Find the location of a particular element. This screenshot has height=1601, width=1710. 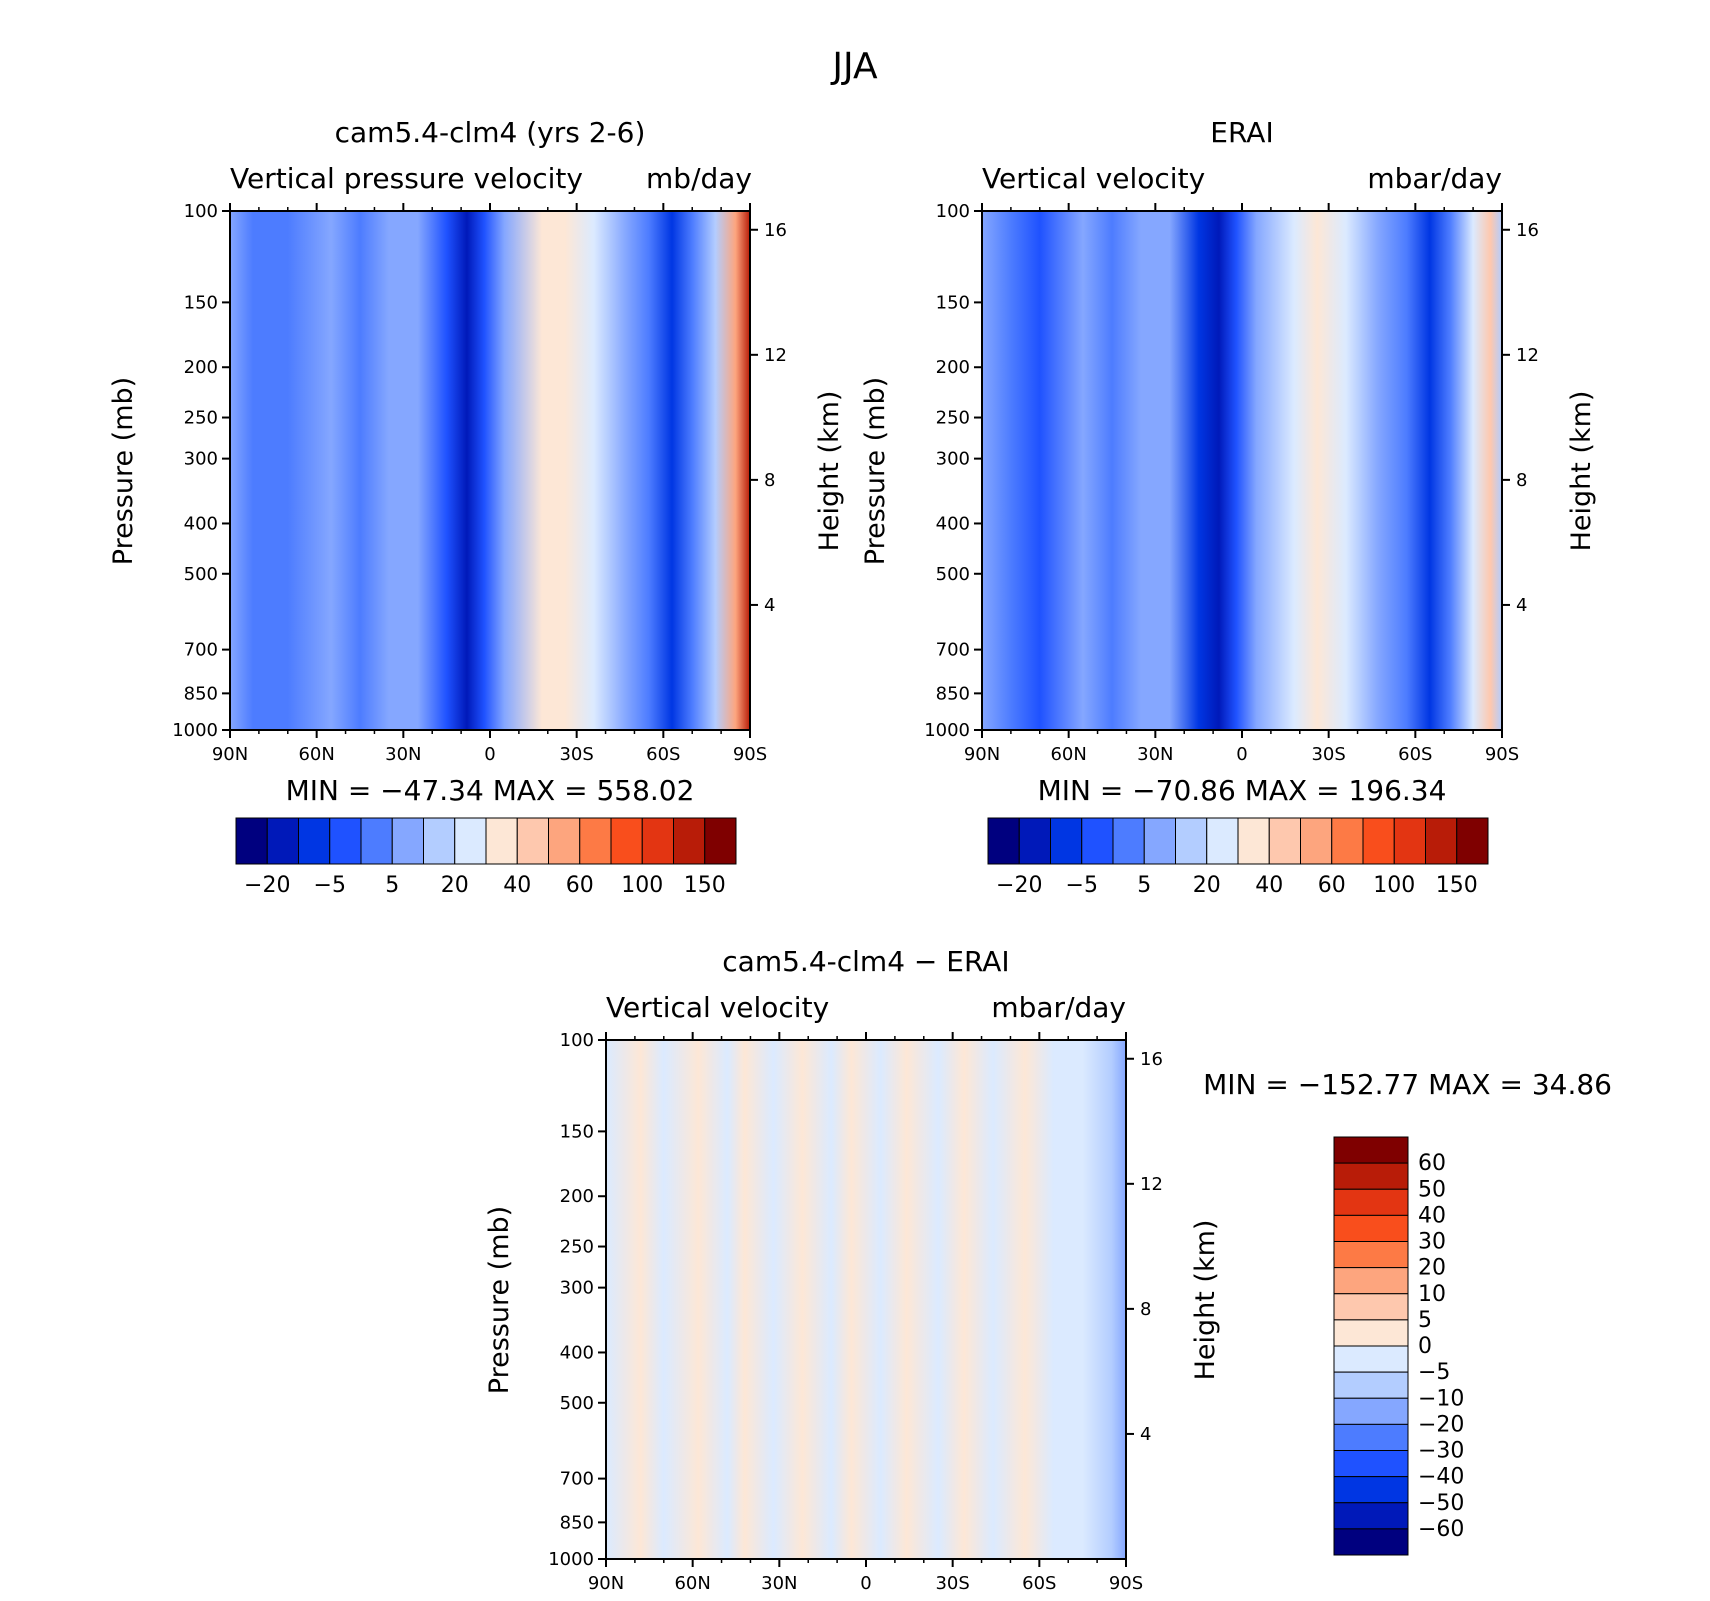

colorbar-label: 10 is located at coordinates (1432, 1294).